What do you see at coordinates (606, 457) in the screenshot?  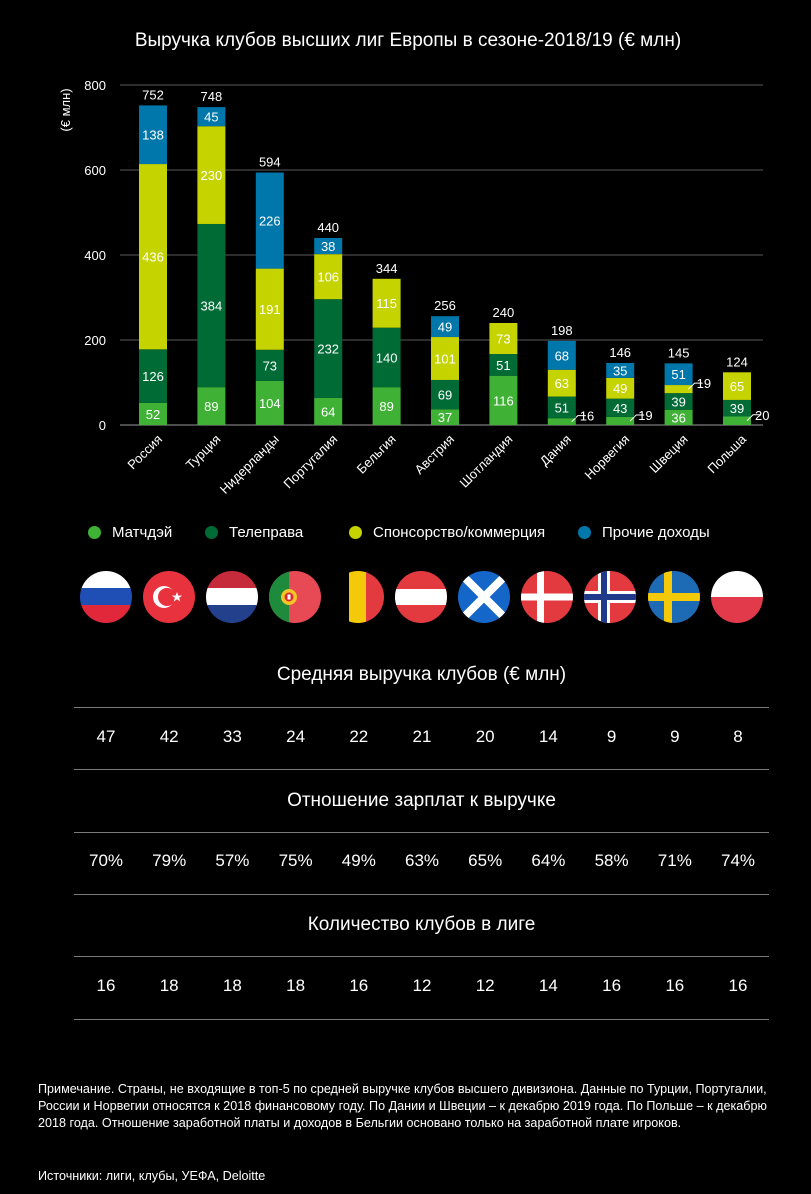 I see `x-tick-label: Норвегия` at bounding box center [606, 457].